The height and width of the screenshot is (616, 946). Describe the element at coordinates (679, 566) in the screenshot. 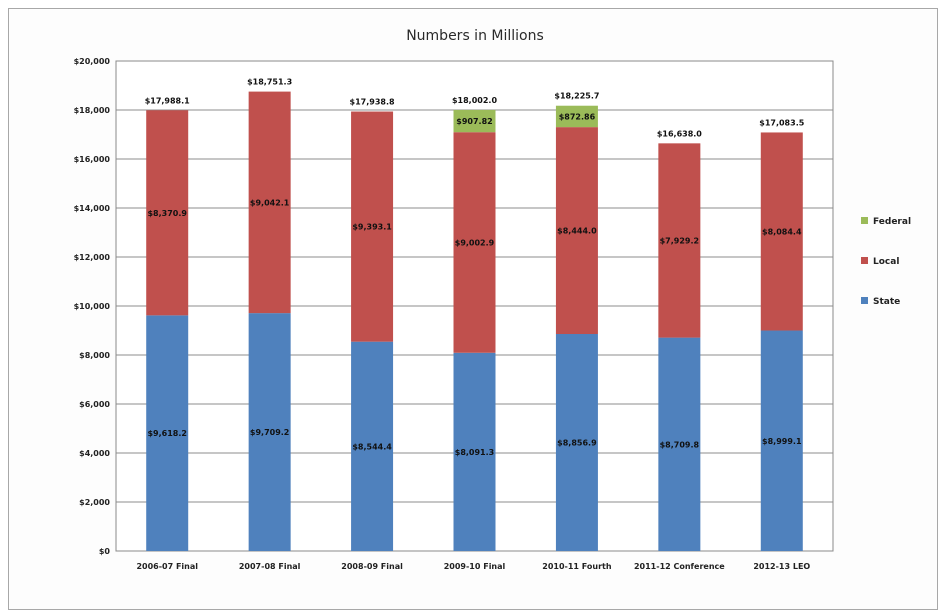

I see `x-tick-label: 2011-12 Conference` at that location.